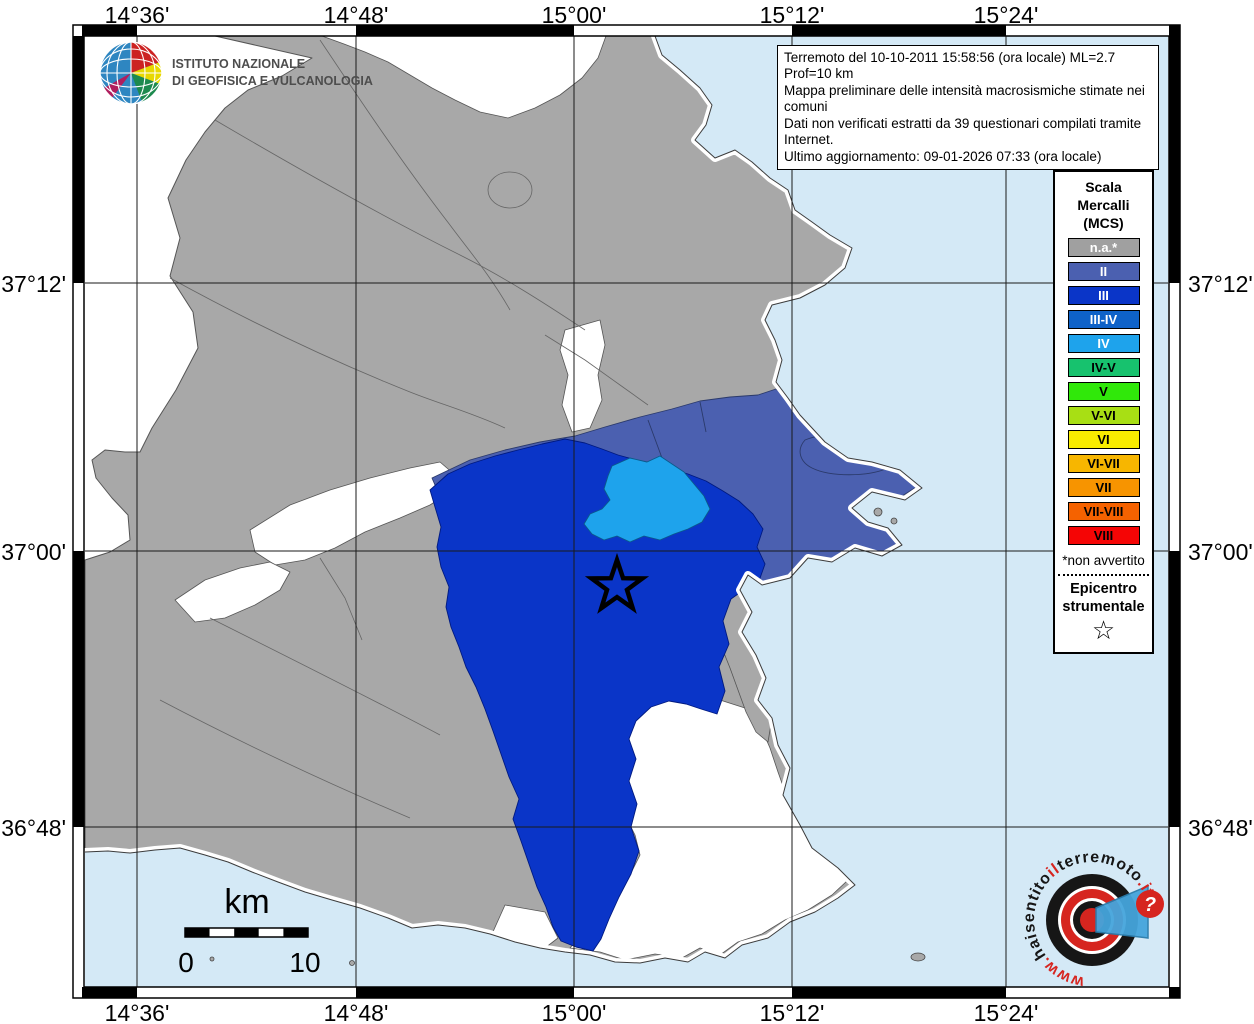 This screenshot has height=1024, width=1254. I want to click on scale-bar-unit: km, so click(246, 902).